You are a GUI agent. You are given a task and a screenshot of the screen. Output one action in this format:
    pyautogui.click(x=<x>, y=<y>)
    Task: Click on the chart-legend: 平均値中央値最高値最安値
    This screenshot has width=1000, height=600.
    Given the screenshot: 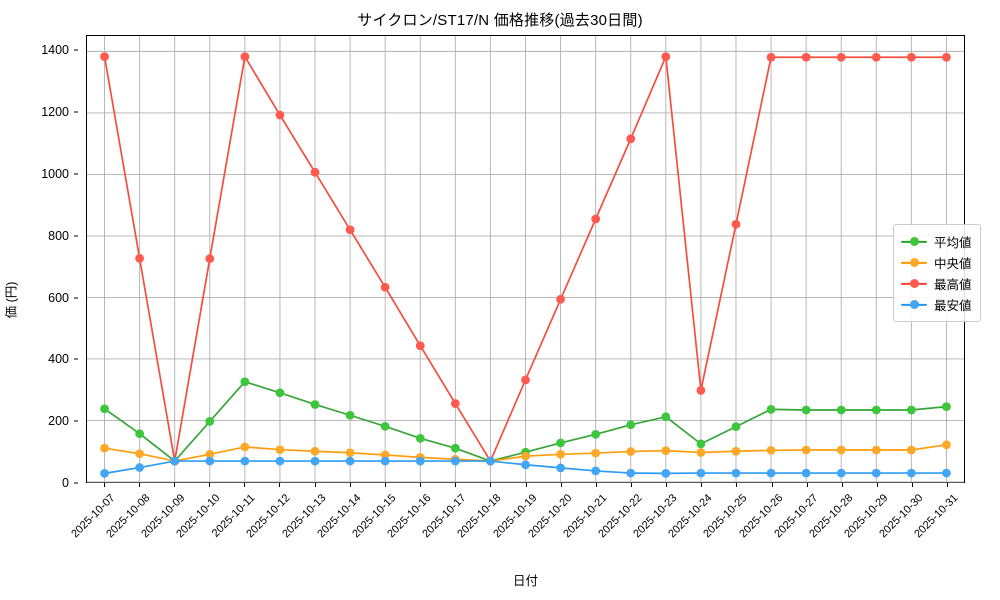 What is the action you would take?
    pyautogui.click(x=937, y=273)
    